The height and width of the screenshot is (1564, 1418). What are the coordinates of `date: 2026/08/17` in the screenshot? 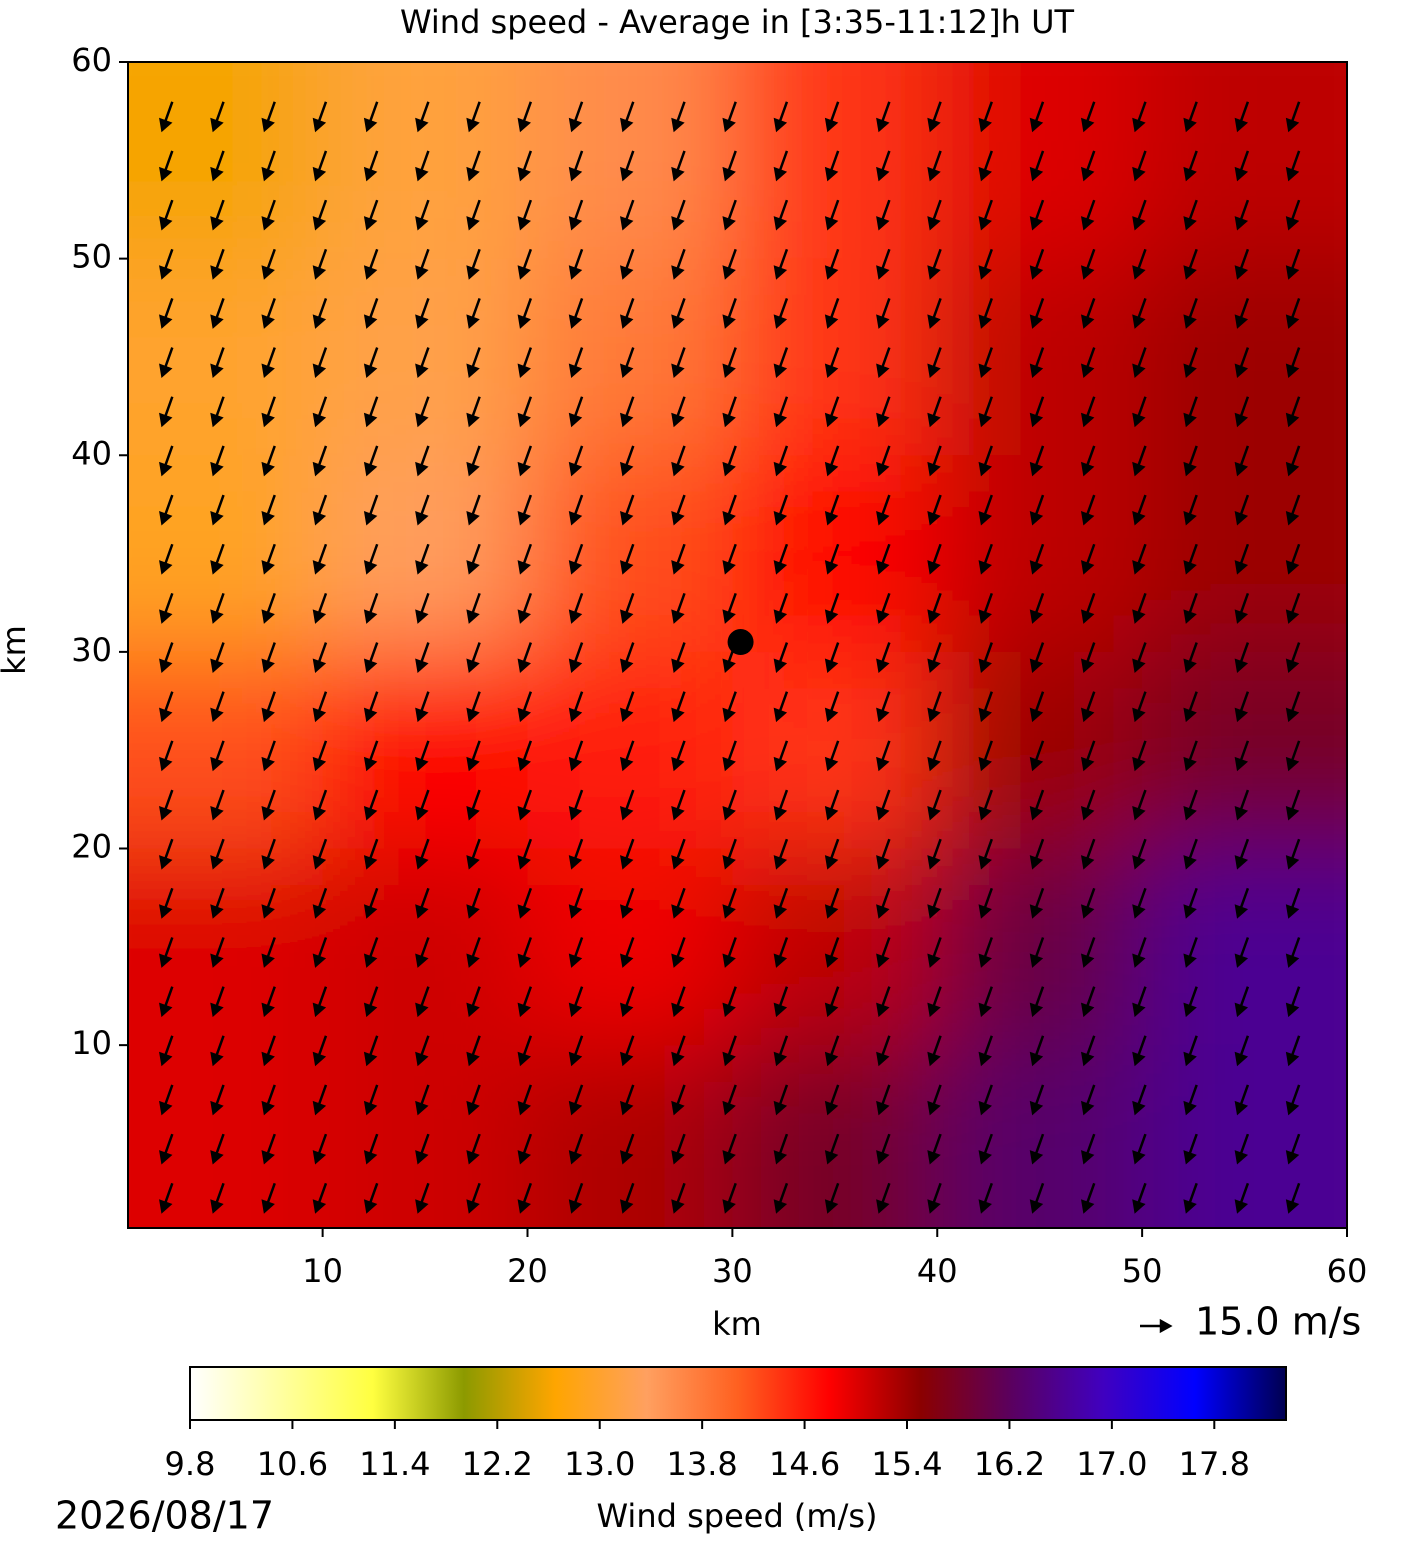 It's located at (164, 1516).